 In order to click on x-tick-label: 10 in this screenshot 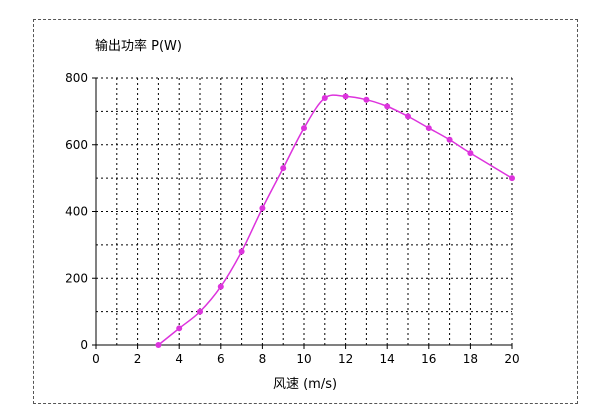, I will do `click(303, 359)`.